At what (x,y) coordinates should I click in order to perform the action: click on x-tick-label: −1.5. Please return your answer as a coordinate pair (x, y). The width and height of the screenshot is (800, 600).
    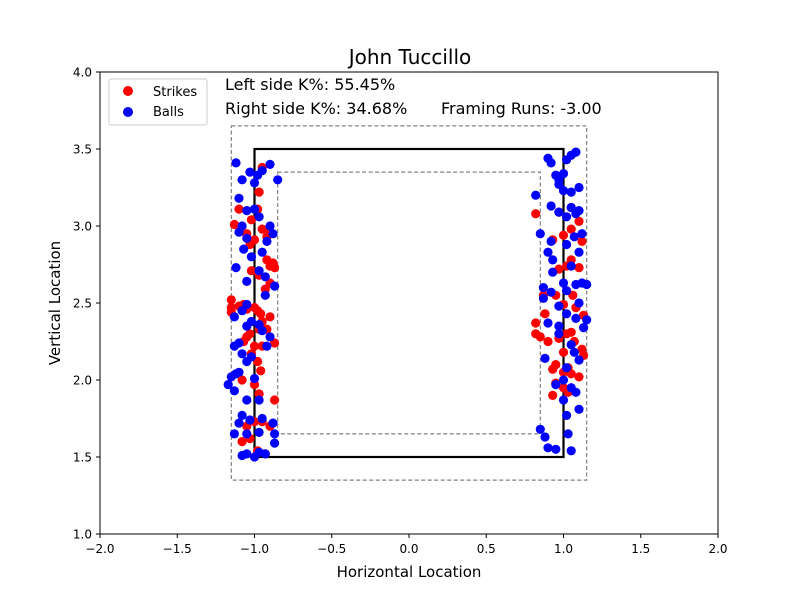
    Looking at the image, I should click on (177, 549).